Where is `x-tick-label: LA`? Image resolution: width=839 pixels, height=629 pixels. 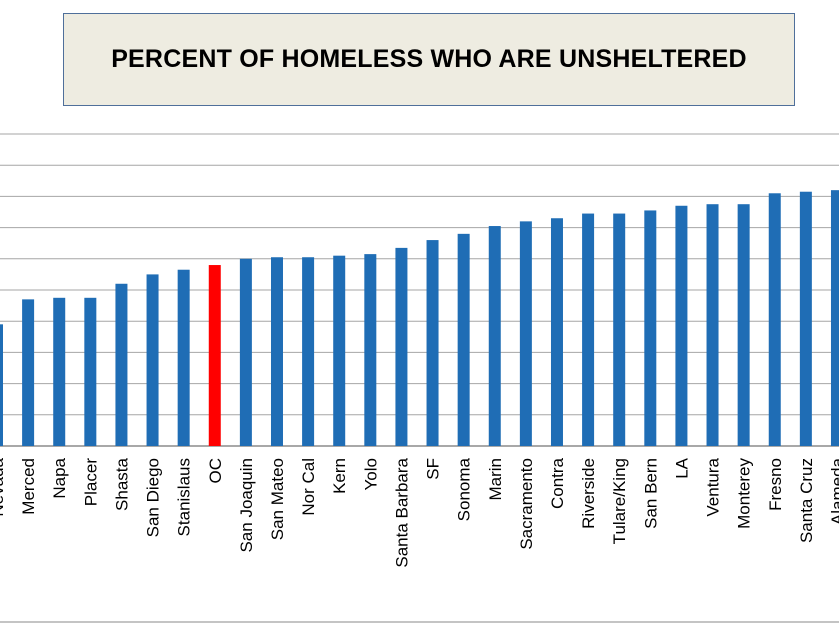 x-tick-label: LA is located at coordinates (681, 467).